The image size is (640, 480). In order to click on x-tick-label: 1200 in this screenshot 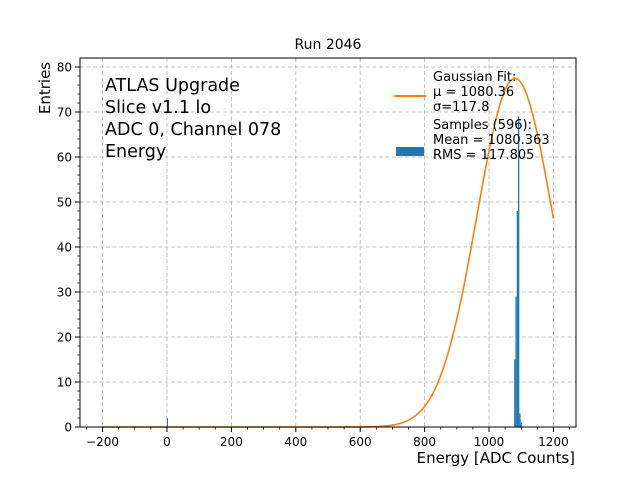, I will do `click(553, 442)`.